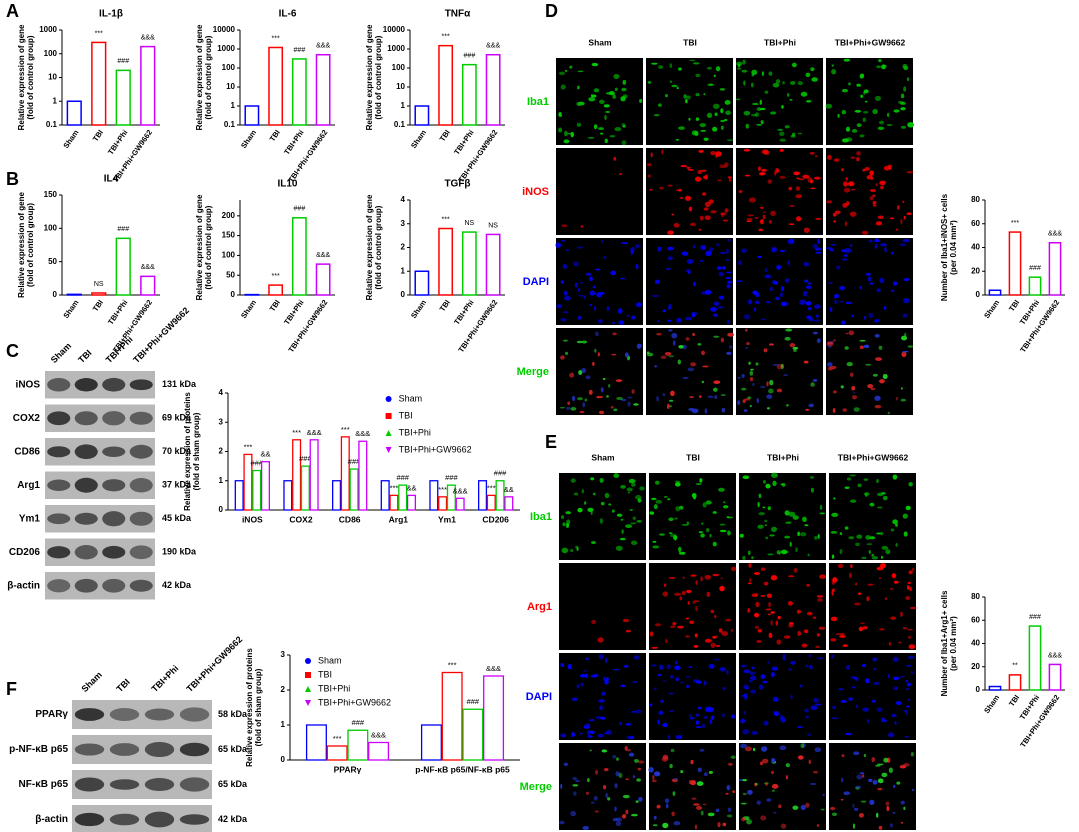  I want to click on blot-protein-label: β-actin, so click(51, 819).